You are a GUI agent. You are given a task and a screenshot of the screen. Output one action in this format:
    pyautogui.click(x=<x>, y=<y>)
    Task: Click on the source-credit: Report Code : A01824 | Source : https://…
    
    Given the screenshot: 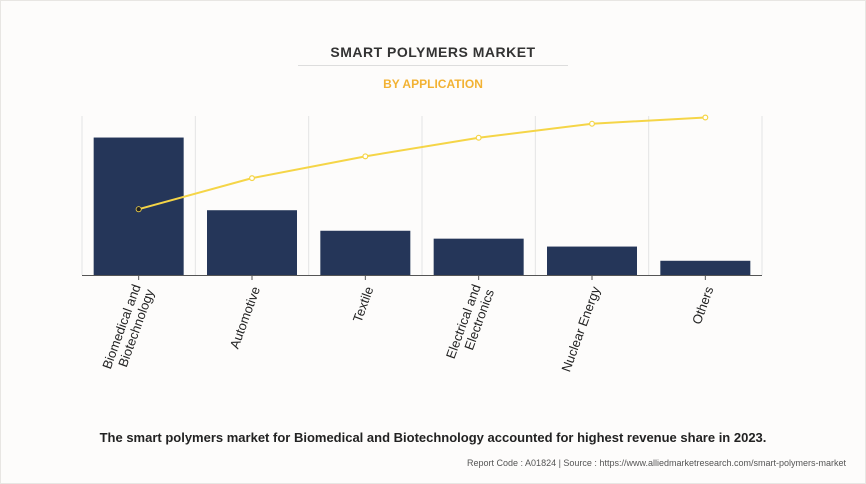 What is the action you would take?
    pyautogui.click(x=656, y=463)
    